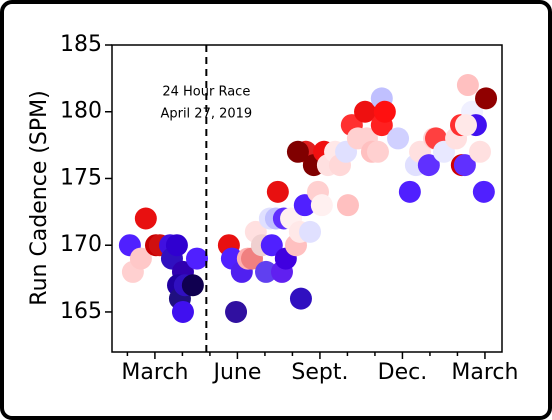 This screenshot has height=420, width=552. I want to click on x-tick-label: June, so click(236, 372).